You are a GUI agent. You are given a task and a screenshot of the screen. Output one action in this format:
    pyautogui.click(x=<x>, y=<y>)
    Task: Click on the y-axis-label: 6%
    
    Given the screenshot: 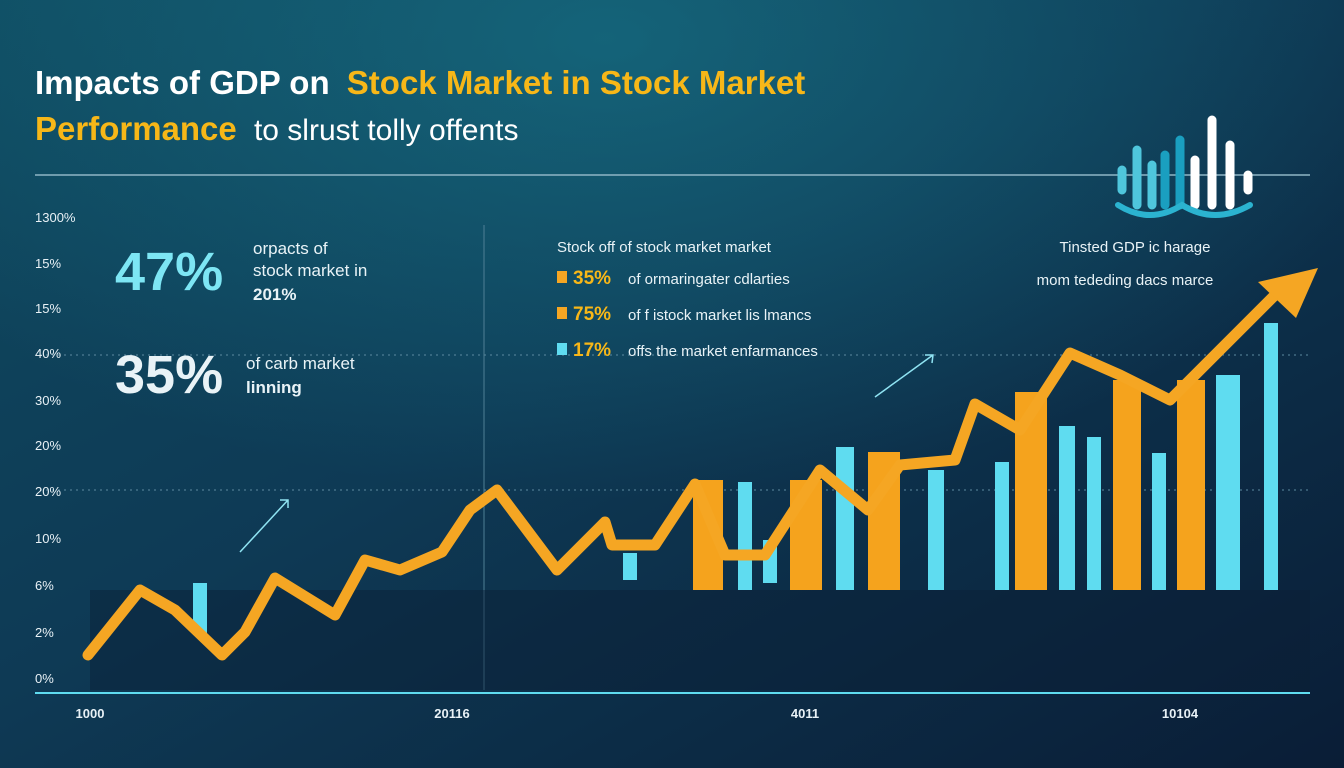 What is the action you would take?
    pyautogui.click(x=44, y=585)
    